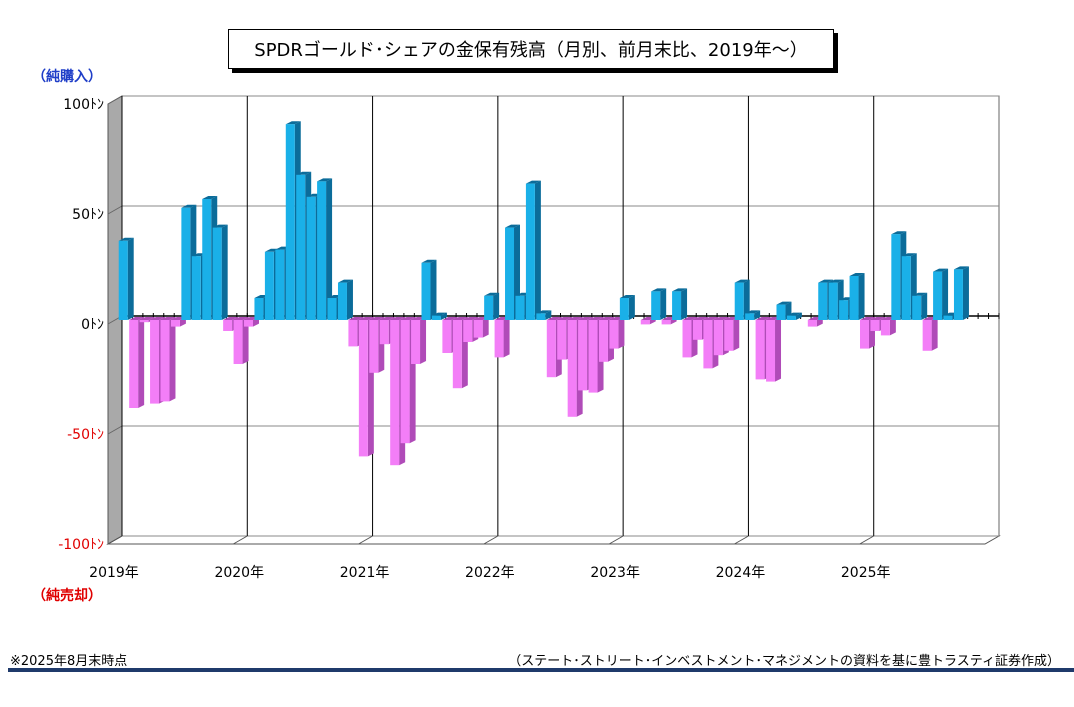 This screenshot has width=1074, height=707. Describe the element at coordinates (741, 573) in the screenshot. I see `x-tick-label: 2024年` at that location.